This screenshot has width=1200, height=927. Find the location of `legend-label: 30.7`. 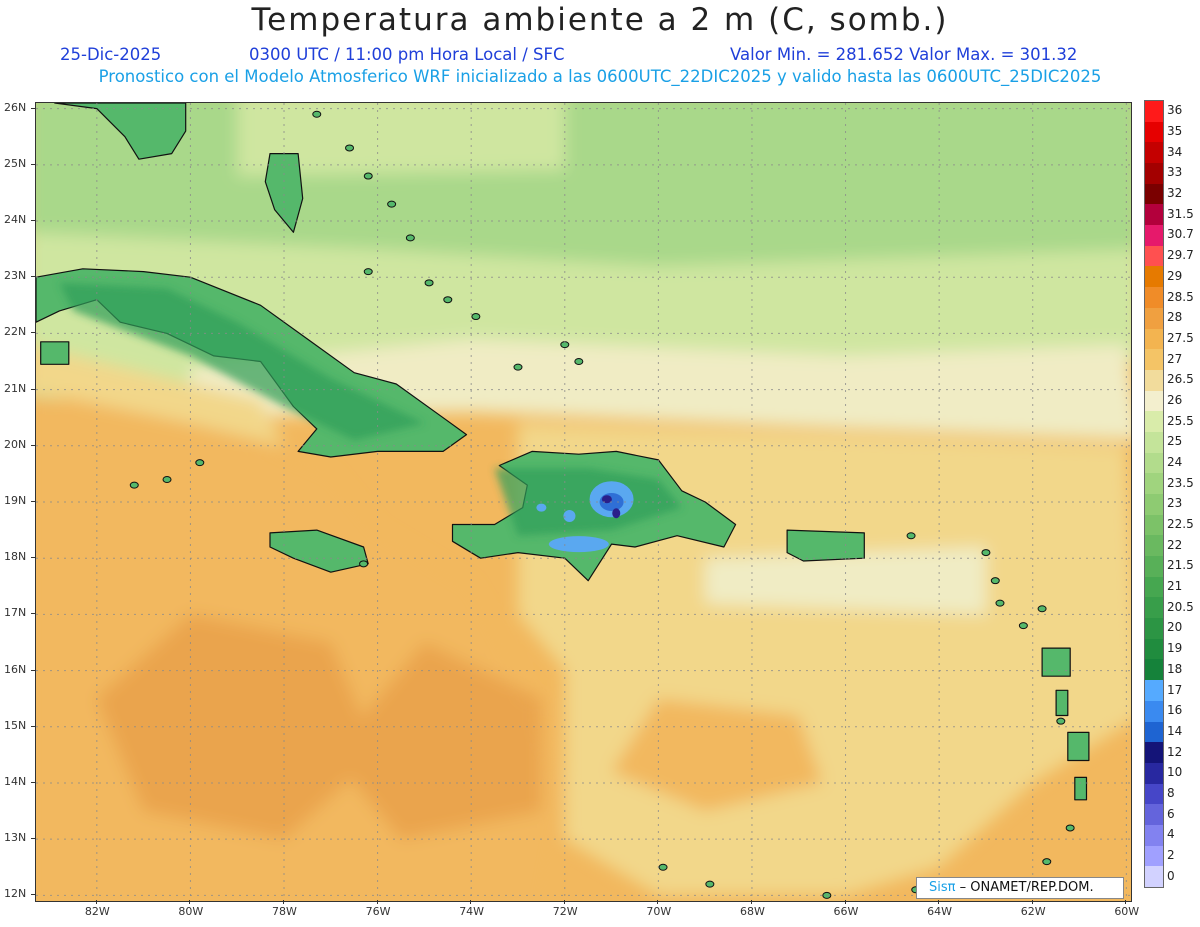

legend-label: 30.7 is located at coordinates (1180, 234).